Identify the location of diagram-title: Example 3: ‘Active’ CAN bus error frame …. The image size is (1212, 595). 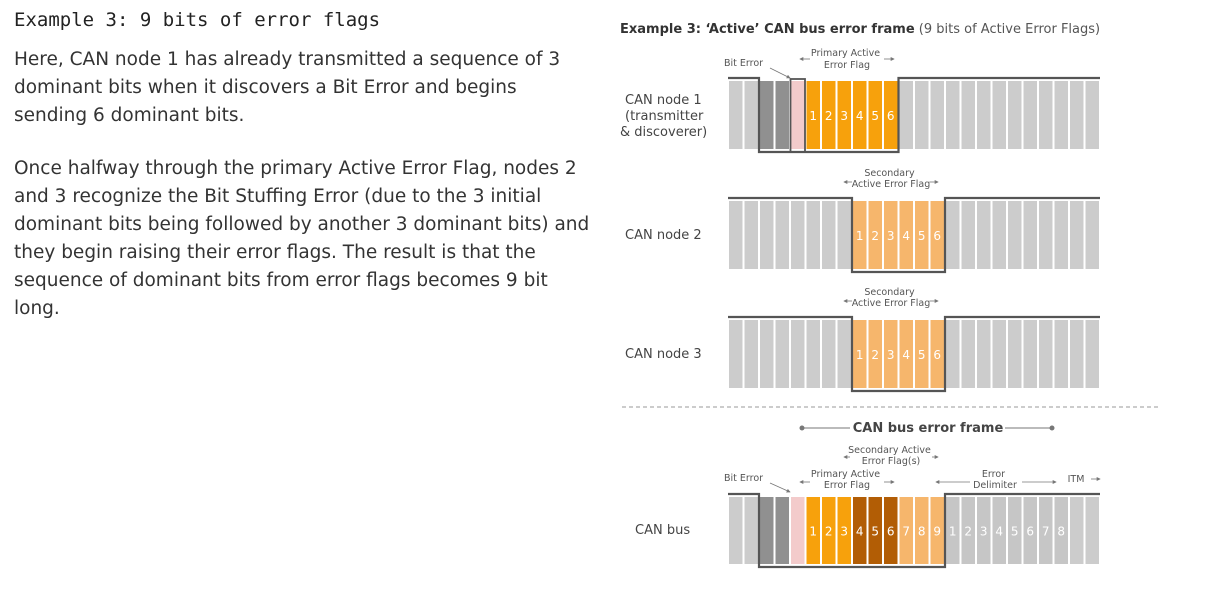
(860, 29).